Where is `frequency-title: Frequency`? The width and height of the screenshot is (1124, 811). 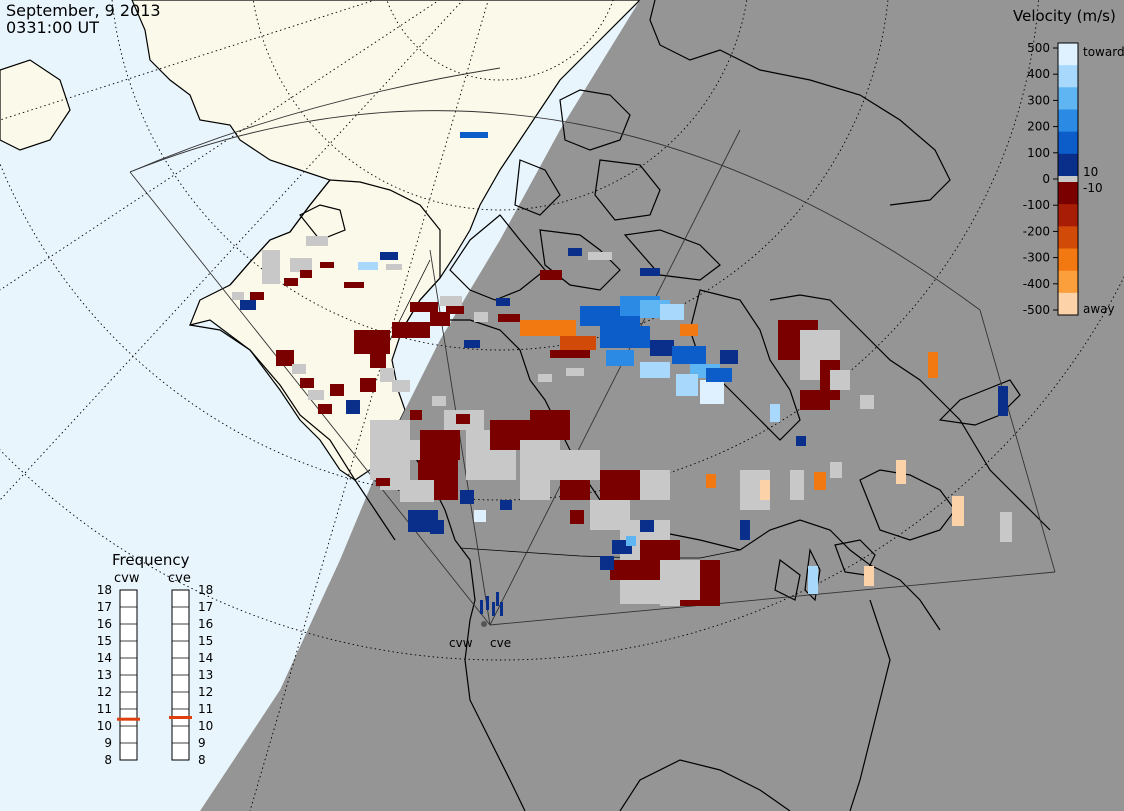
frequency-title: Frequency is located at coordinates (151, 560).